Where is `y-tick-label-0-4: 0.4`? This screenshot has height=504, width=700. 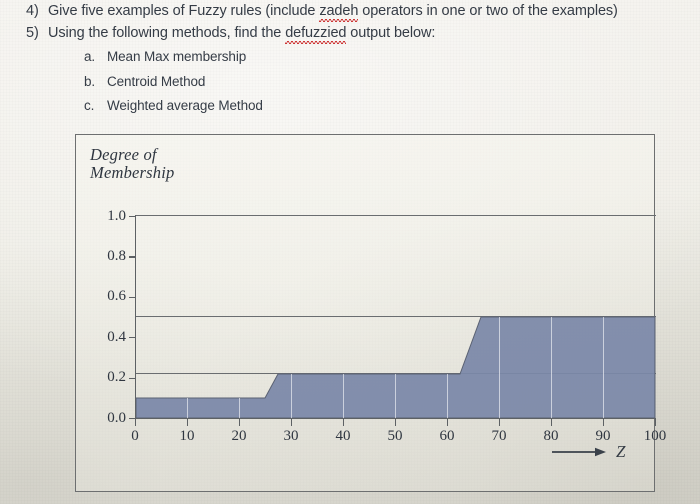 y-tick-label-0-4: 0.4 is located at coordinates (116, 336).